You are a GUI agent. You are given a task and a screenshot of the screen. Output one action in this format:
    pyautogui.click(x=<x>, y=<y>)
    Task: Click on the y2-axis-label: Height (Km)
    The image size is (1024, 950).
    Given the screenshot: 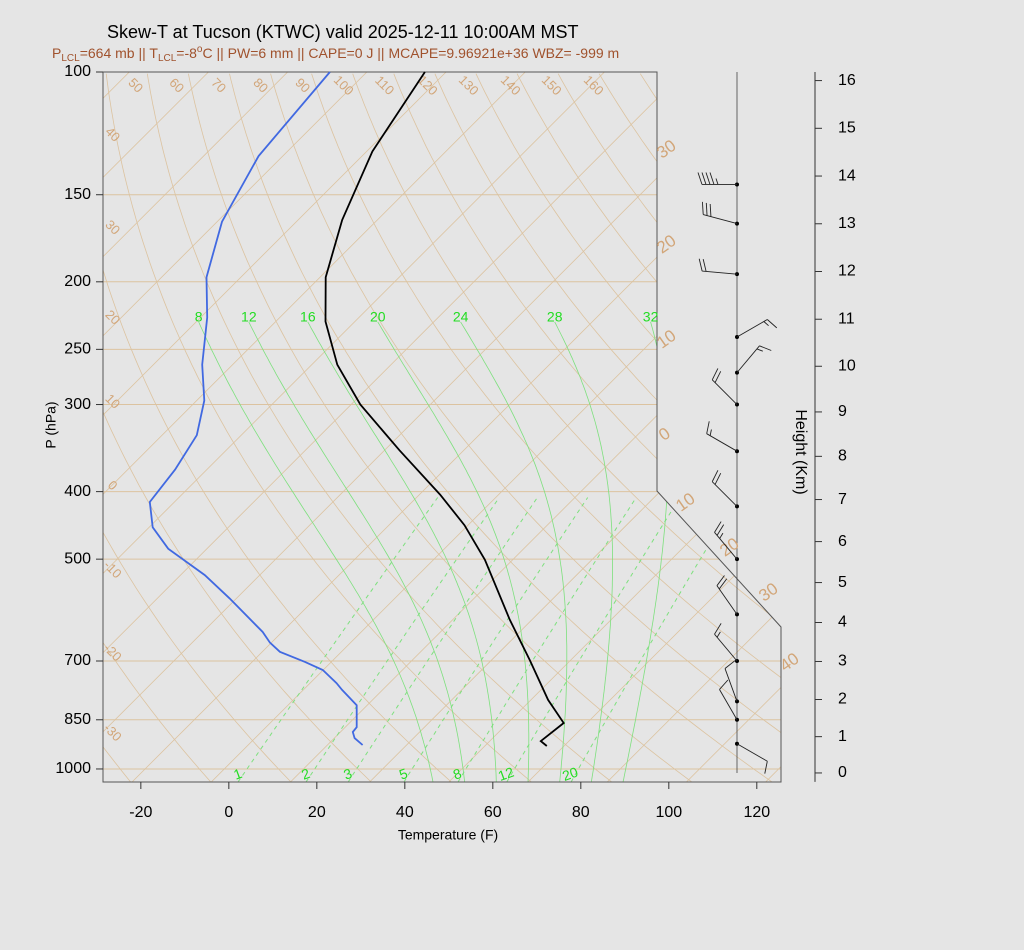 What is the action you would take?
    pyautogui.click(x=800, y=451)
    